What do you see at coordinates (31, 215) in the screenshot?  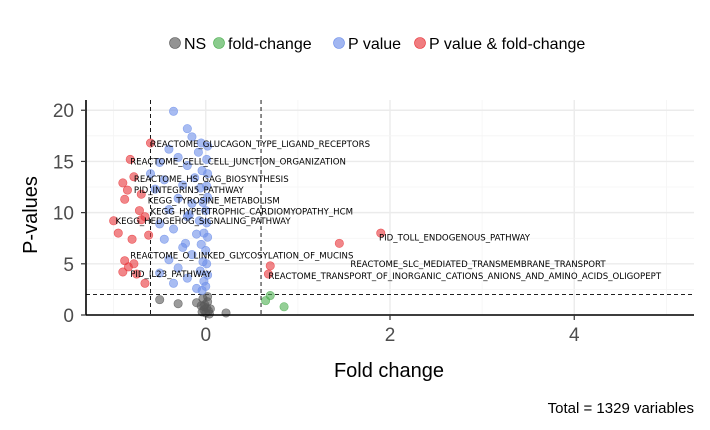 I see `y-axis-title: P-values` at bounding box center [31, 215].